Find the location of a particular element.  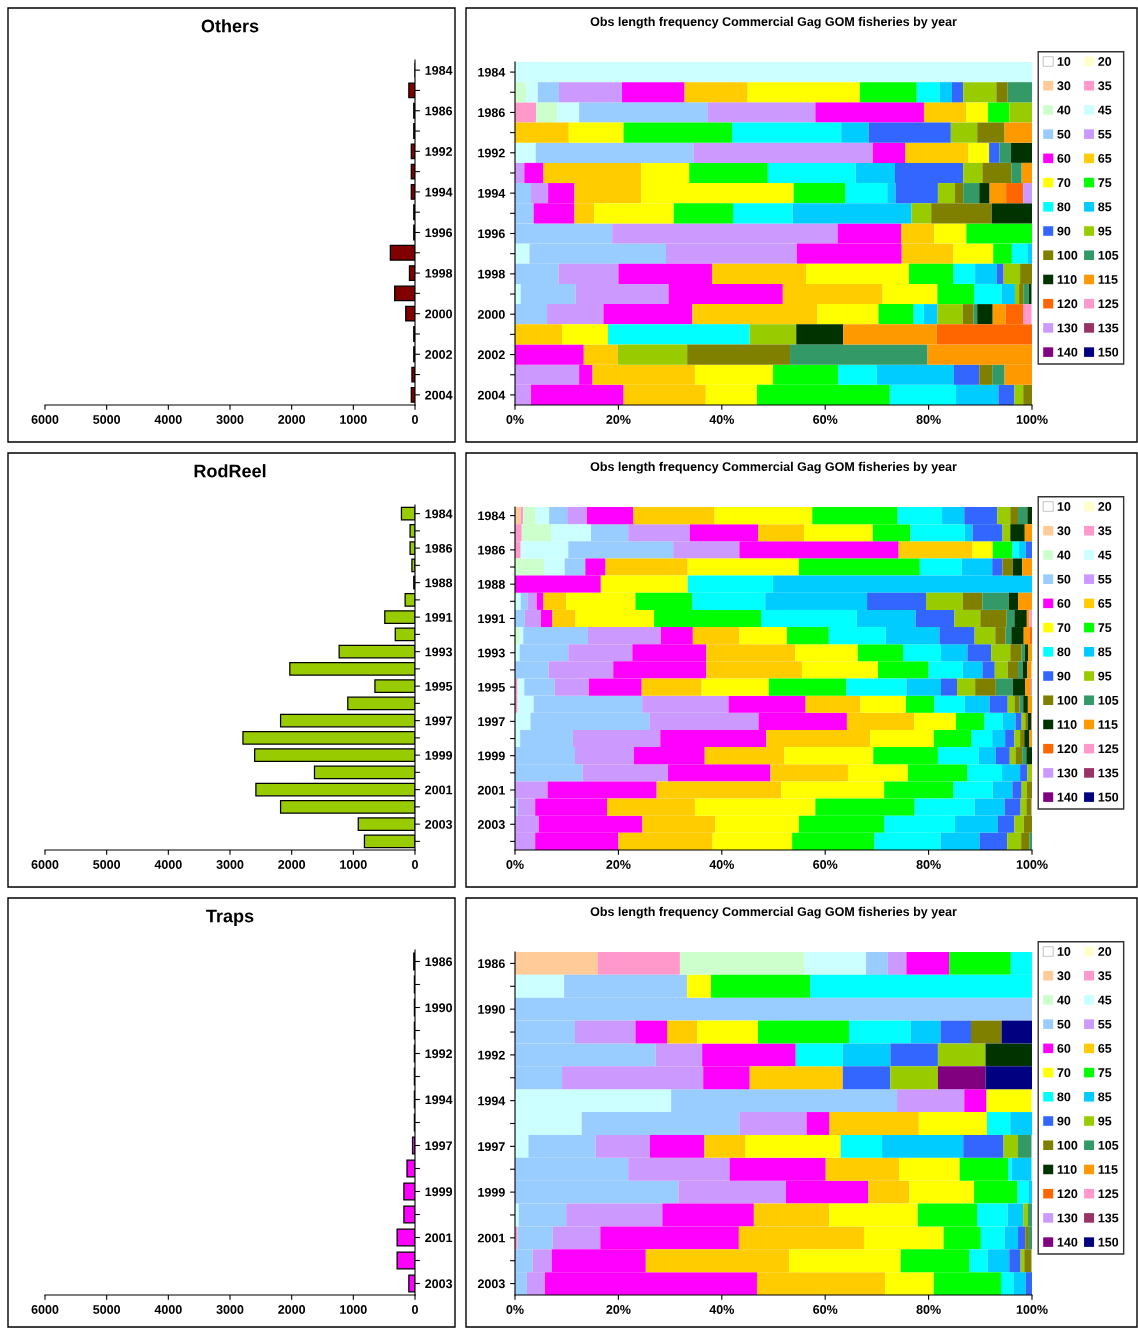

legend-label: 125 is located at coordinates (1108, 1194).